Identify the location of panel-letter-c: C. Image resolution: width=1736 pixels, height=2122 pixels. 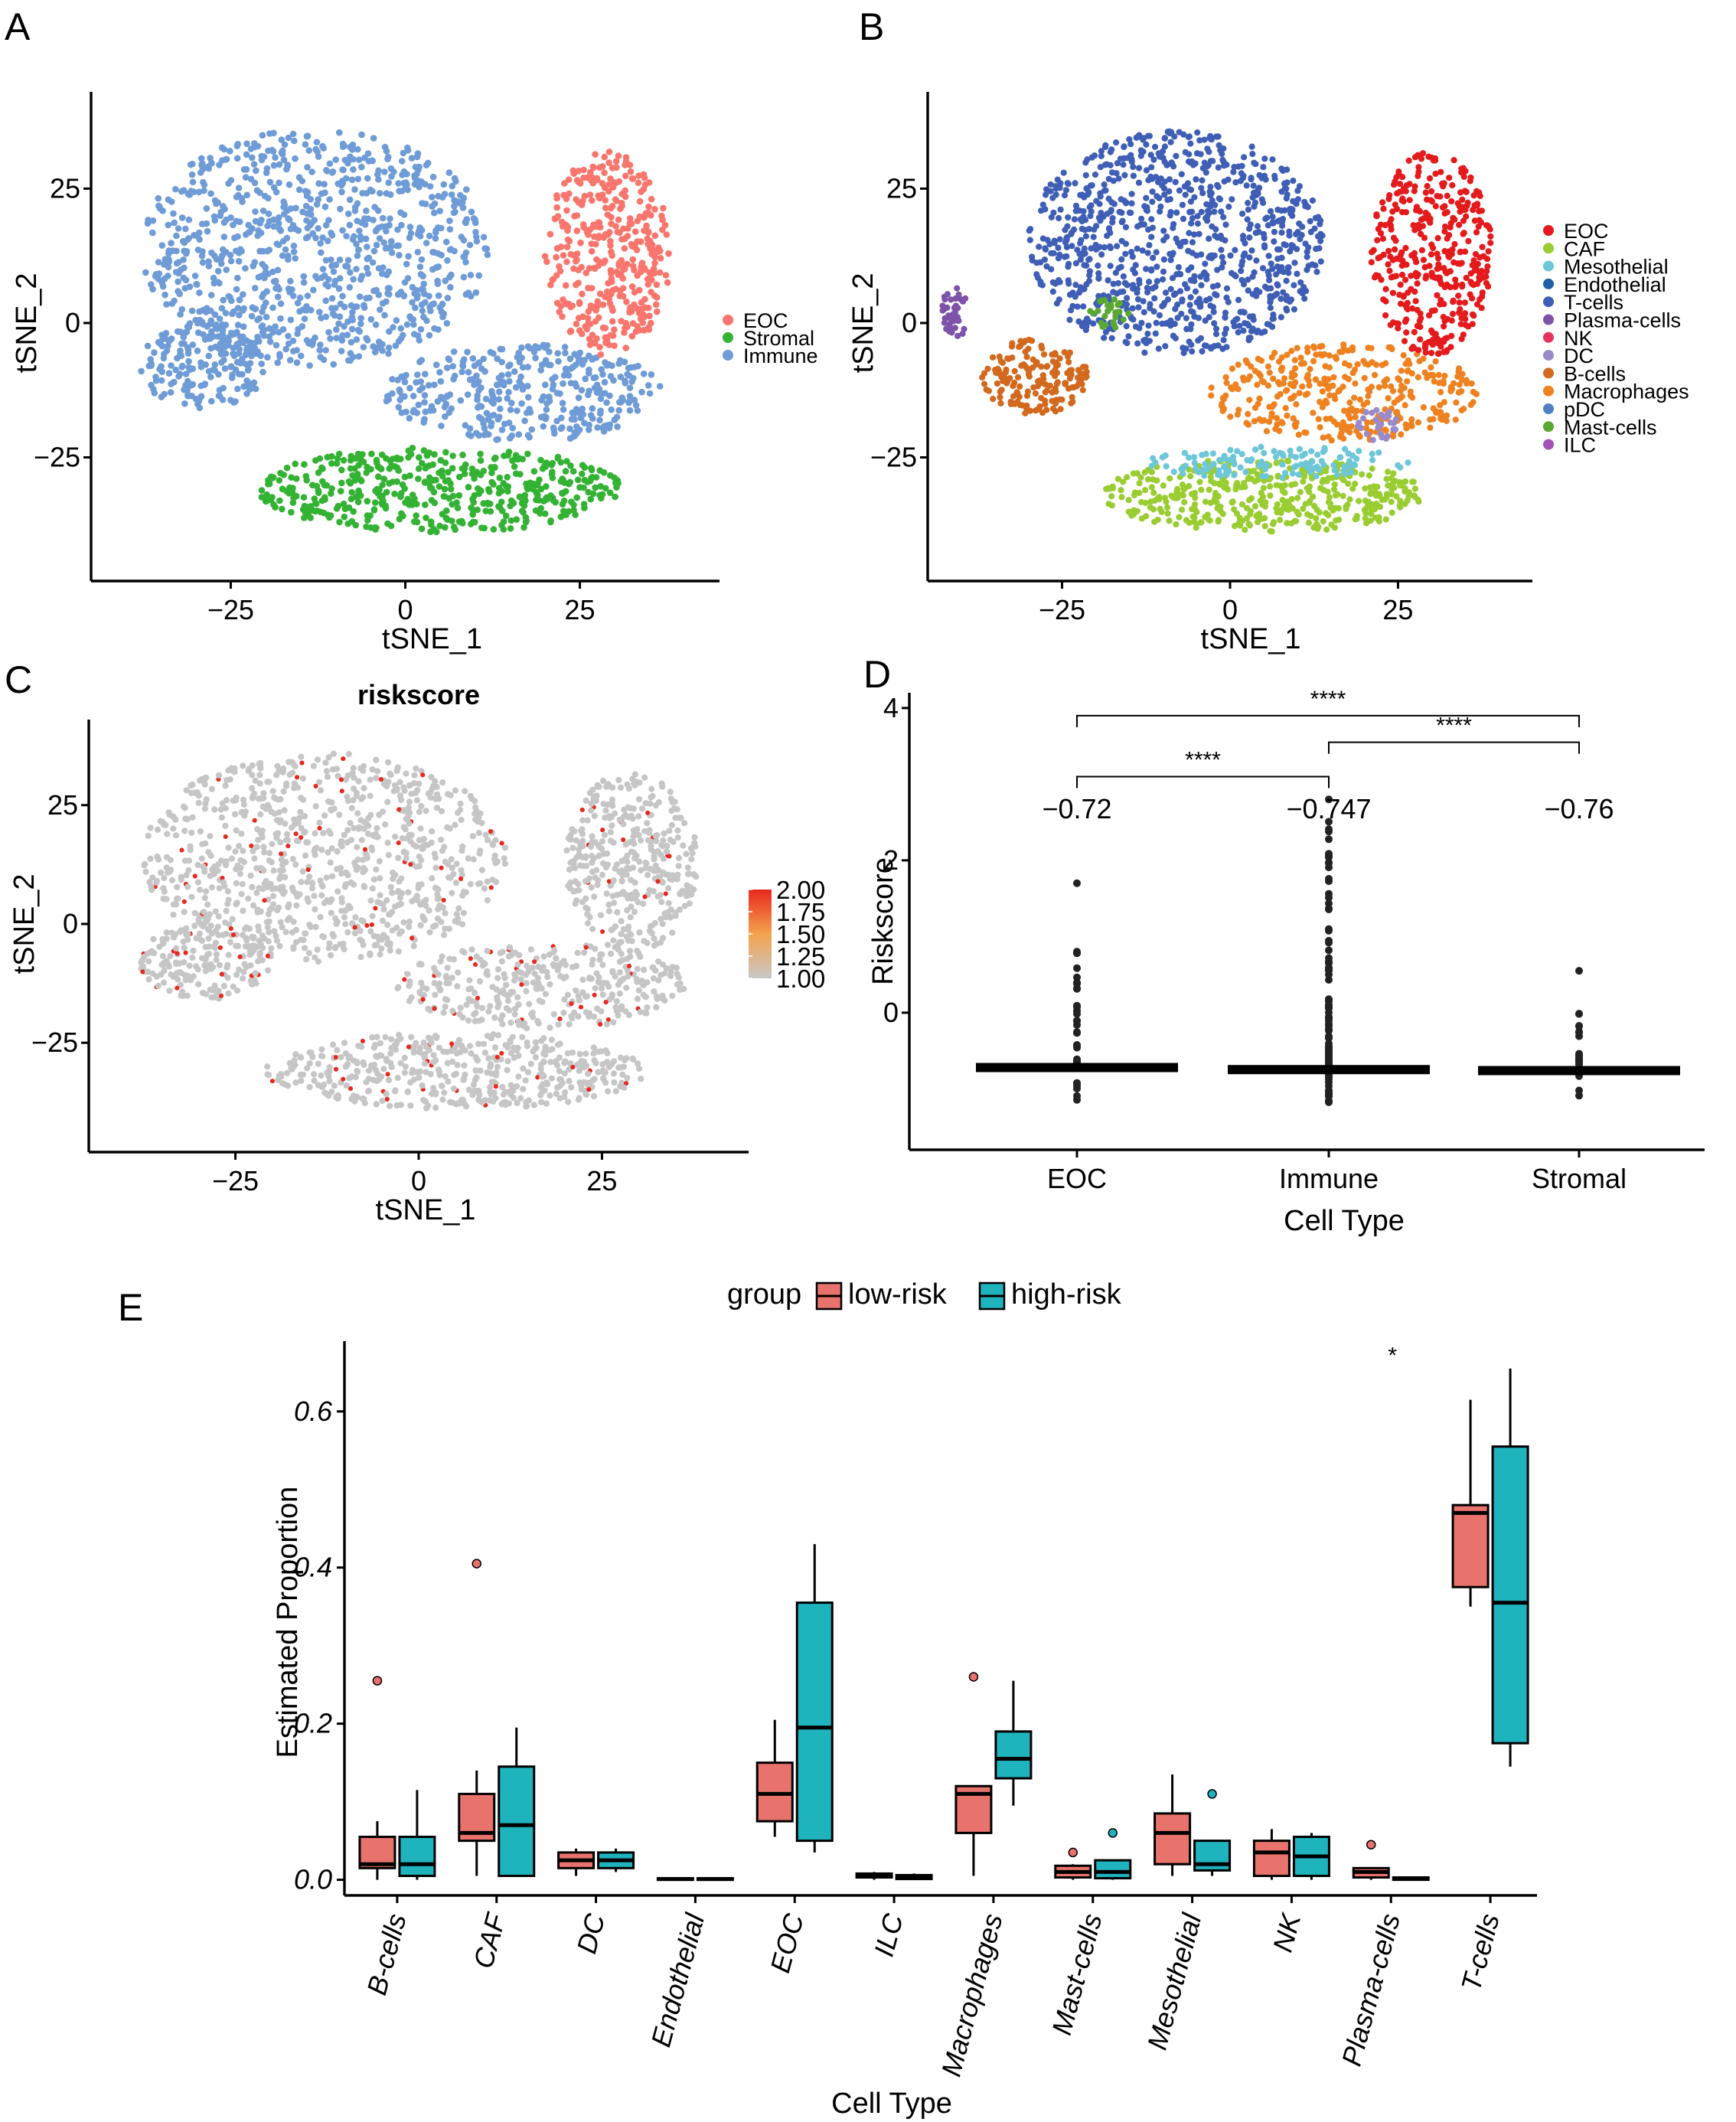
(18, 679).